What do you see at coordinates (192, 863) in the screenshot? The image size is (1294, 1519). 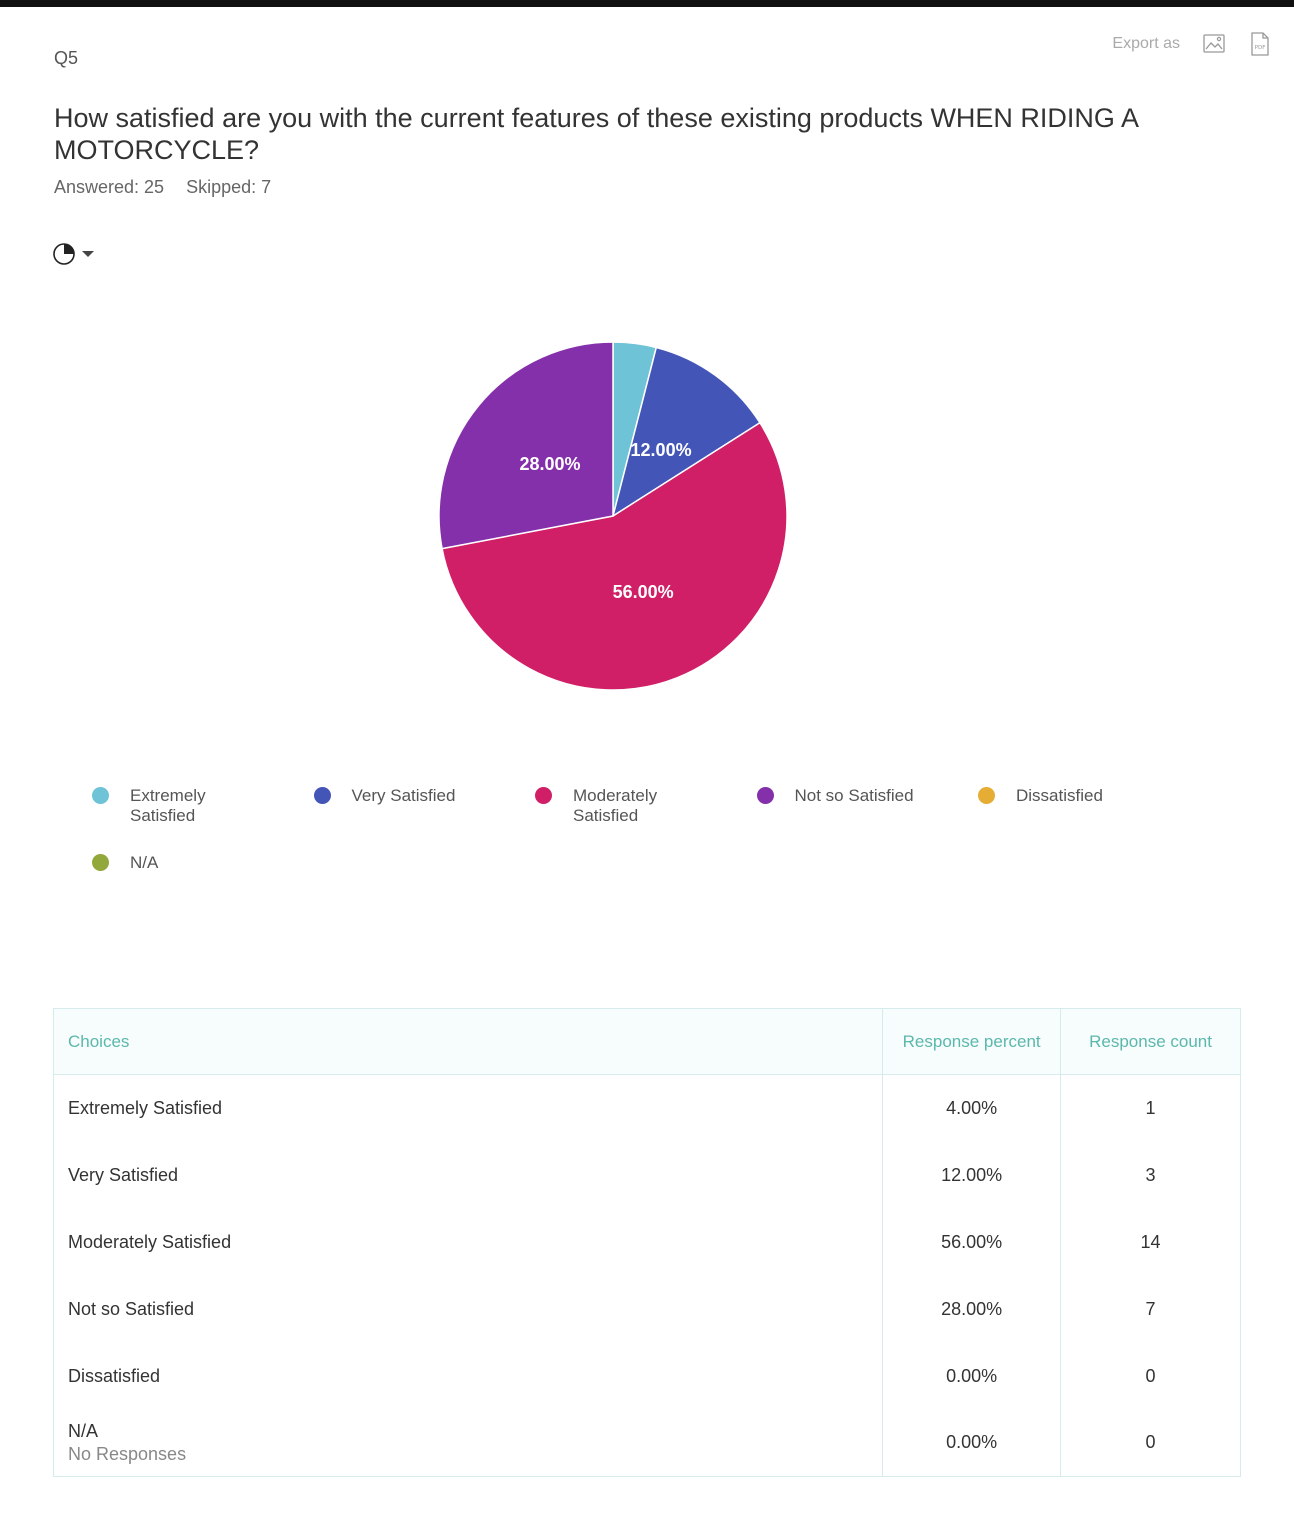 I see `legend-item: N/A` at bounding box center [192, 863].